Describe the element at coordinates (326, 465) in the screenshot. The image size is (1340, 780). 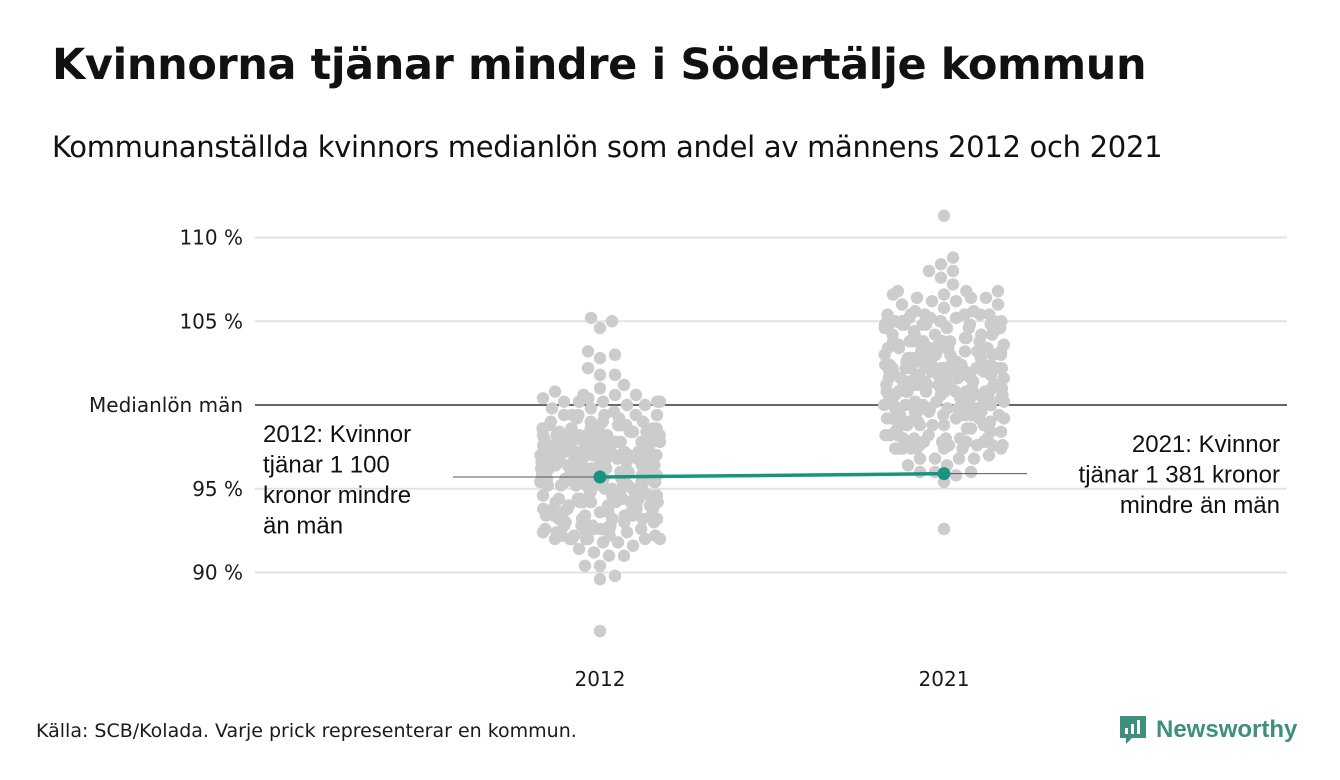
I see `annotation-2012-line: tjänar 1 100` at that location.